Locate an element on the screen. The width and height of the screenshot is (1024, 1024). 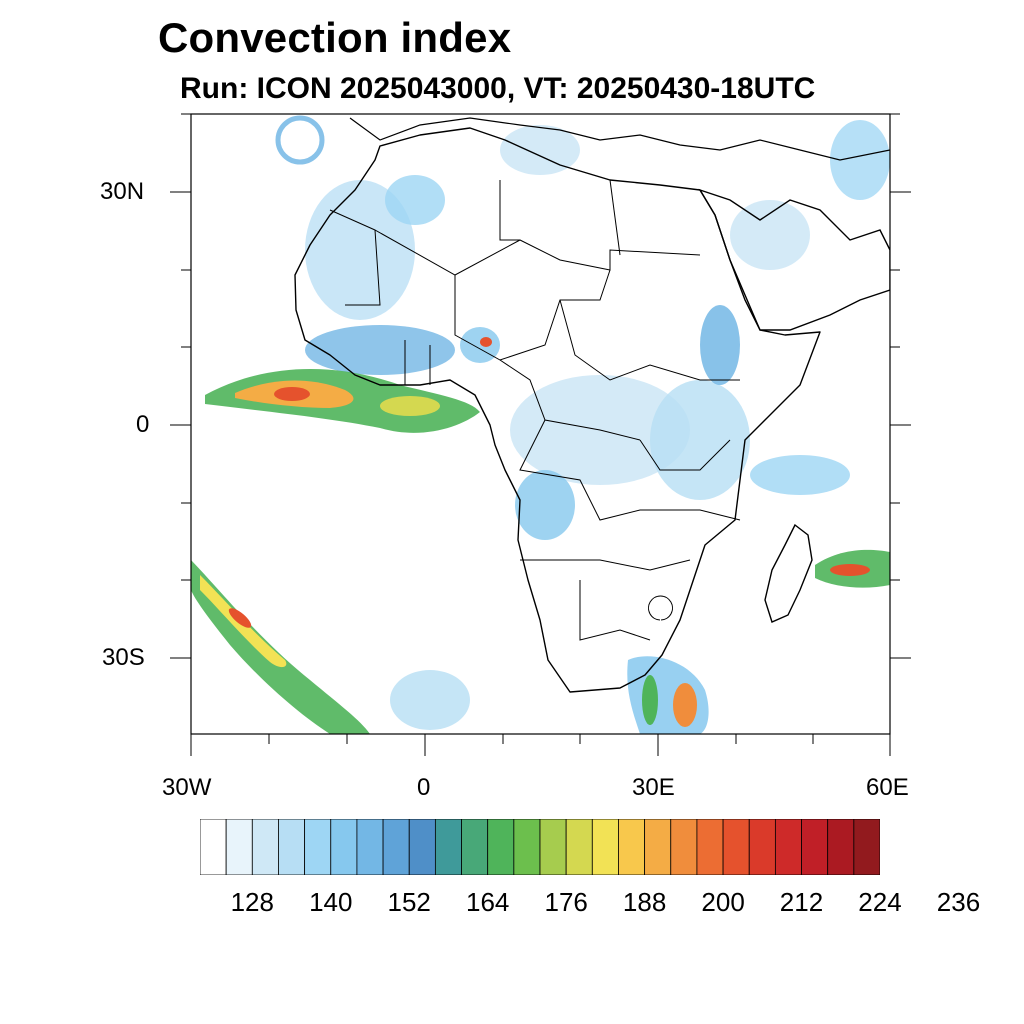
colorbar-tick-label: 140 is located at coordinates (331, 902).